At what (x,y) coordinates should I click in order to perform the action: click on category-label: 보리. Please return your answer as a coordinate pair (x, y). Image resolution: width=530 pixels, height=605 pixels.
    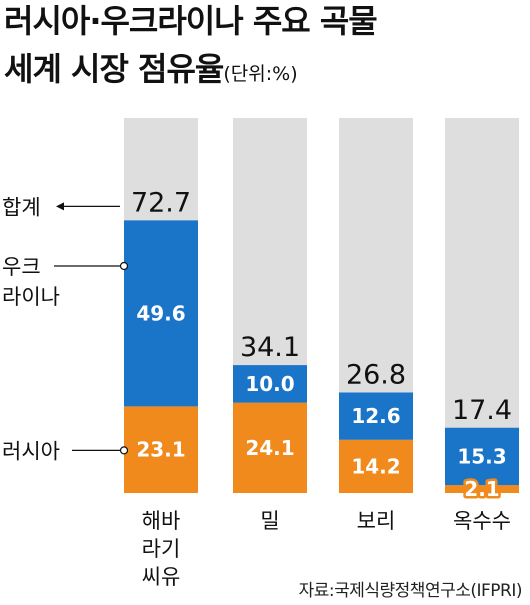
    Looking at the image, I should click on (376, 521).